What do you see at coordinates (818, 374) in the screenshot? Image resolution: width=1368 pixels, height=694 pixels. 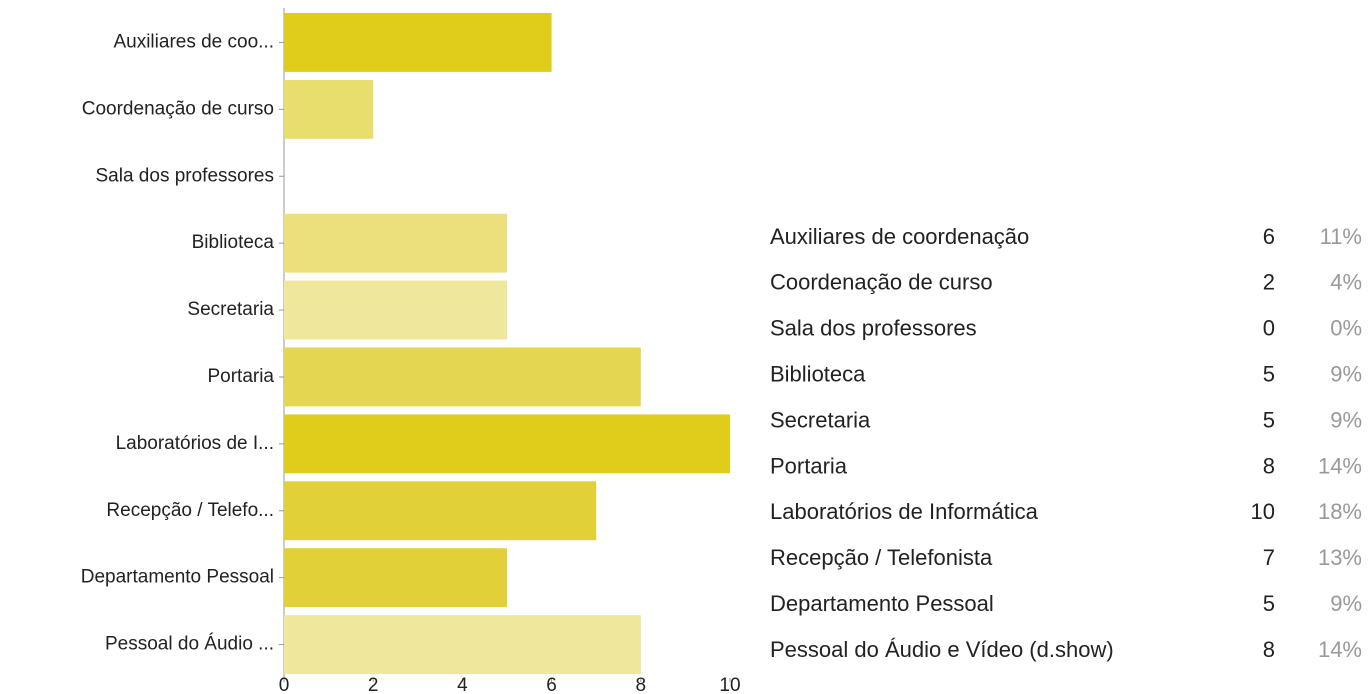 I see `row-label: Biblioteca` at bounding box center [818, 374].